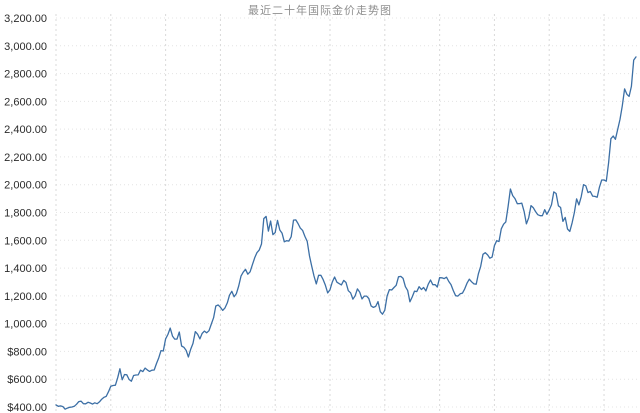  I want to click on y-axis-label: 2,800.00, so click(25, 75).